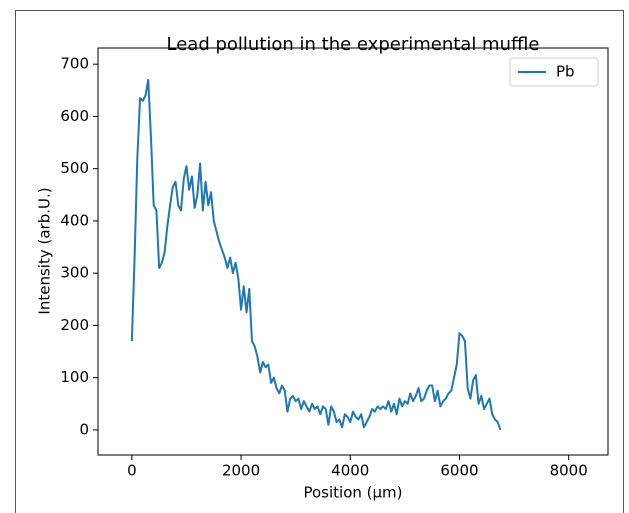  I want to click on y-tick-label: 400, so click(74, 220).